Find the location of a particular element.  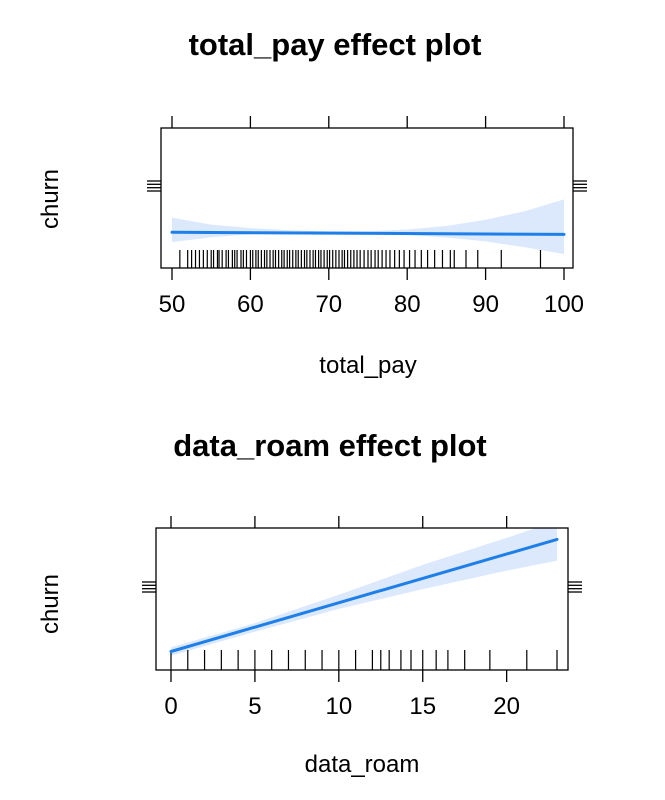

x-axis-label: total_pay is located at coordinates (367, 365).